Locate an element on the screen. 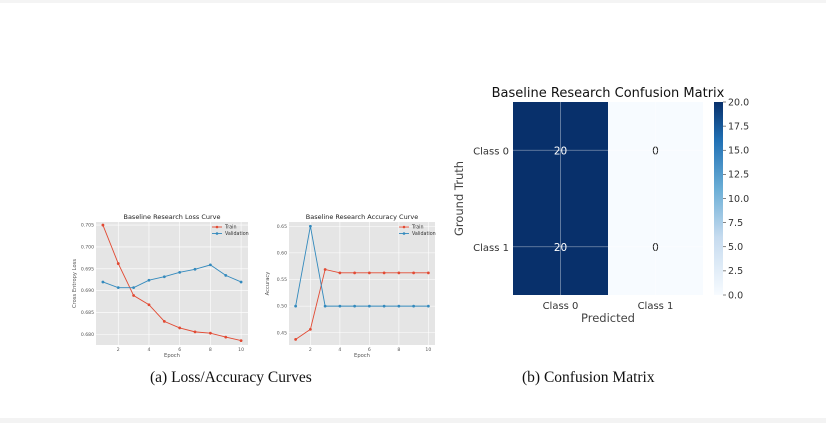 The width and height of the screenshot is (826, 423). y-tick-label: 0.685 is located at coordinates (87, 313).